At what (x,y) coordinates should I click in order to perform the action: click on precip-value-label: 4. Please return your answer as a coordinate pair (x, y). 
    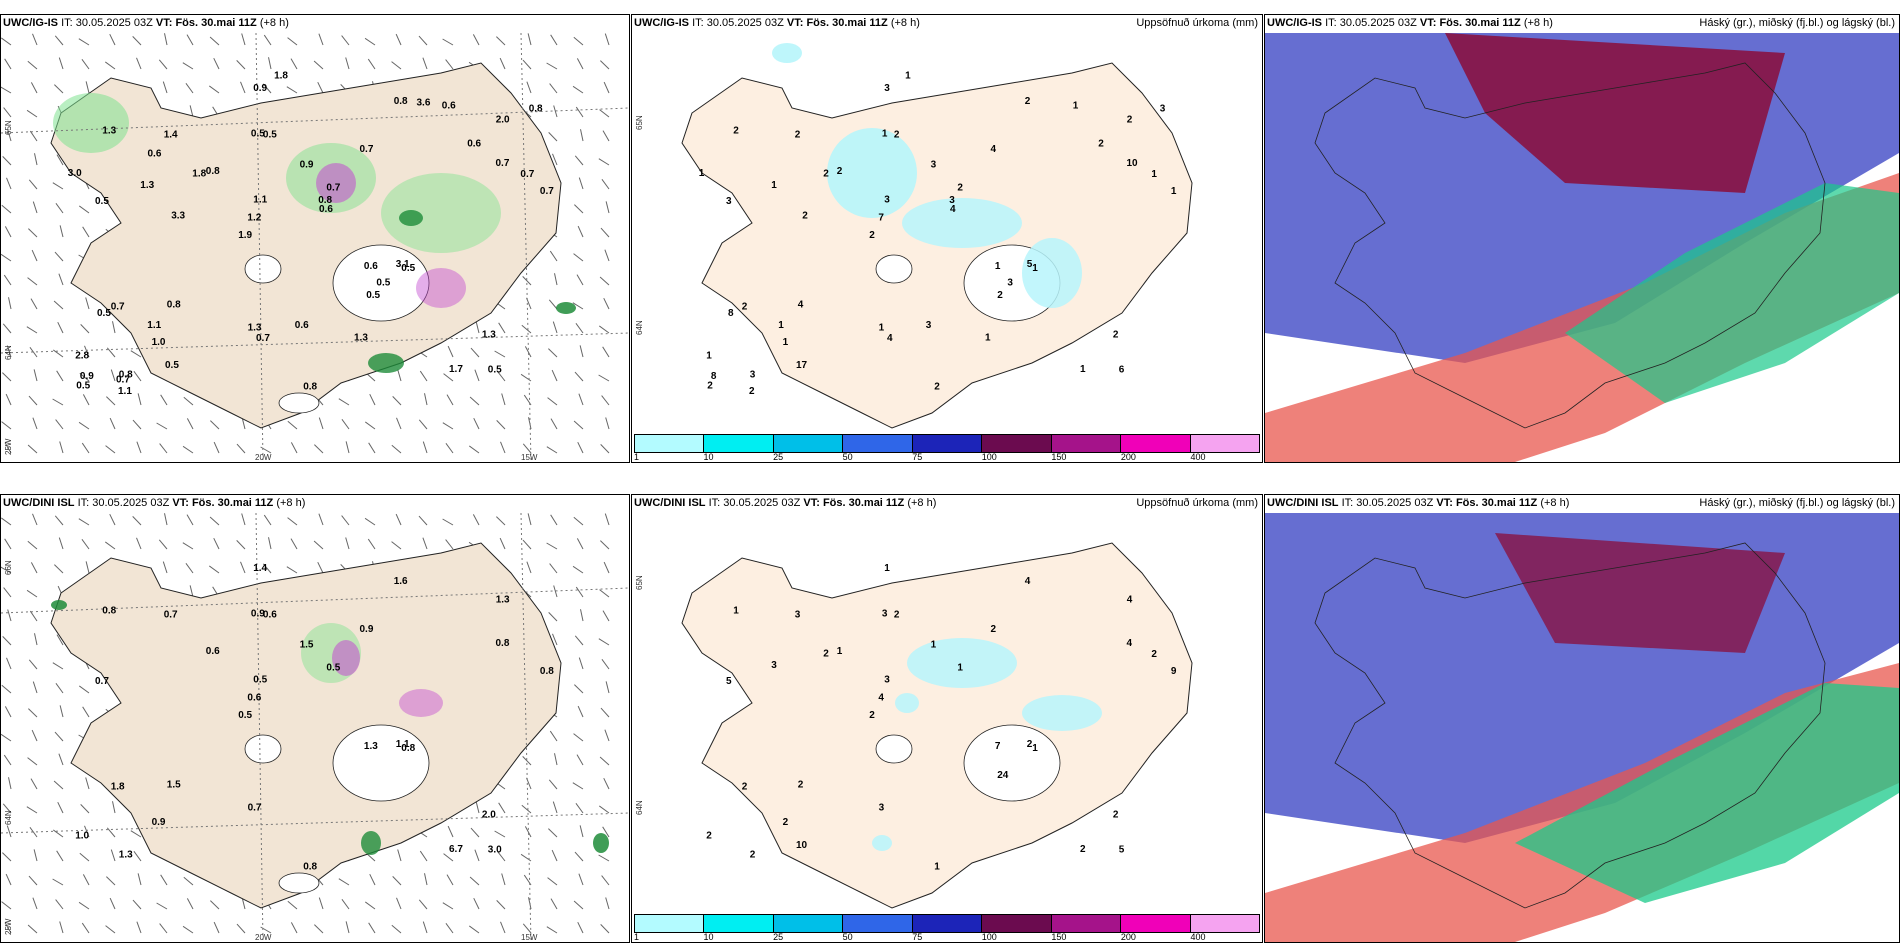
    Looking at the image, I should click on (953, 209).